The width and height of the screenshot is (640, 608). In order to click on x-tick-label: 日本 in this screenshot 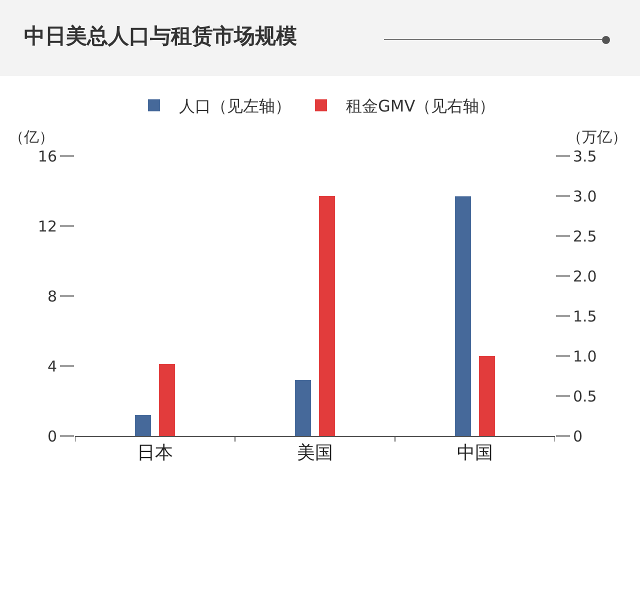, I will do `click(155, 453)`.